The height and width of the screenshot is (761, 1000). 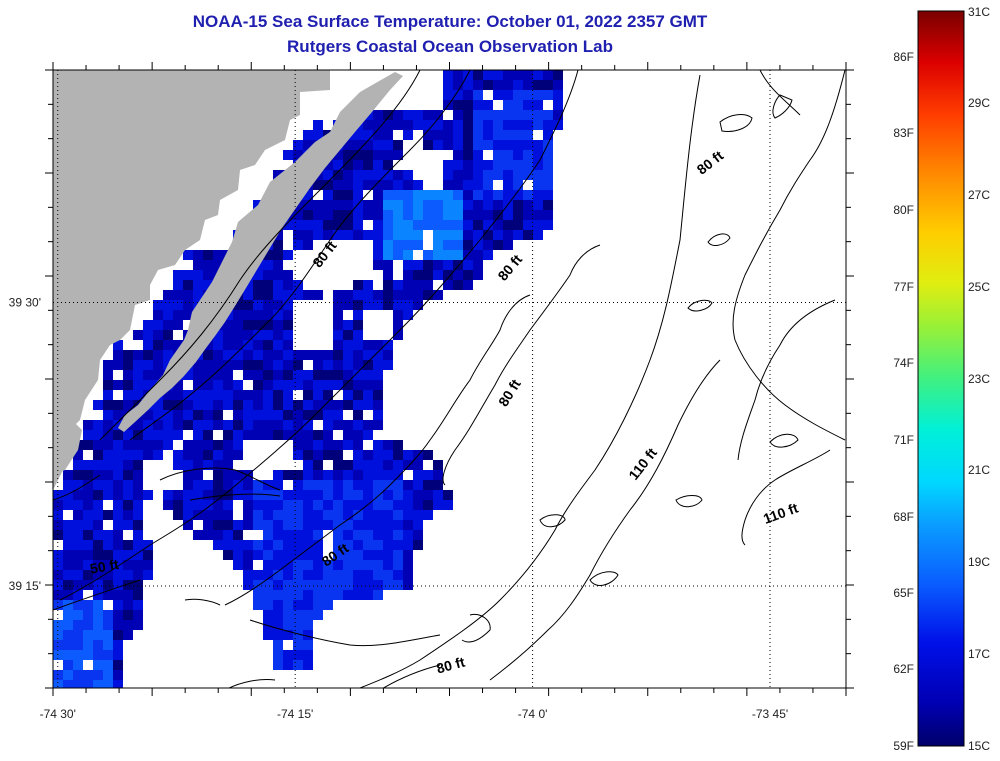 I want to click on colorbar-f-label: 68F, so click(x=903, y=517).